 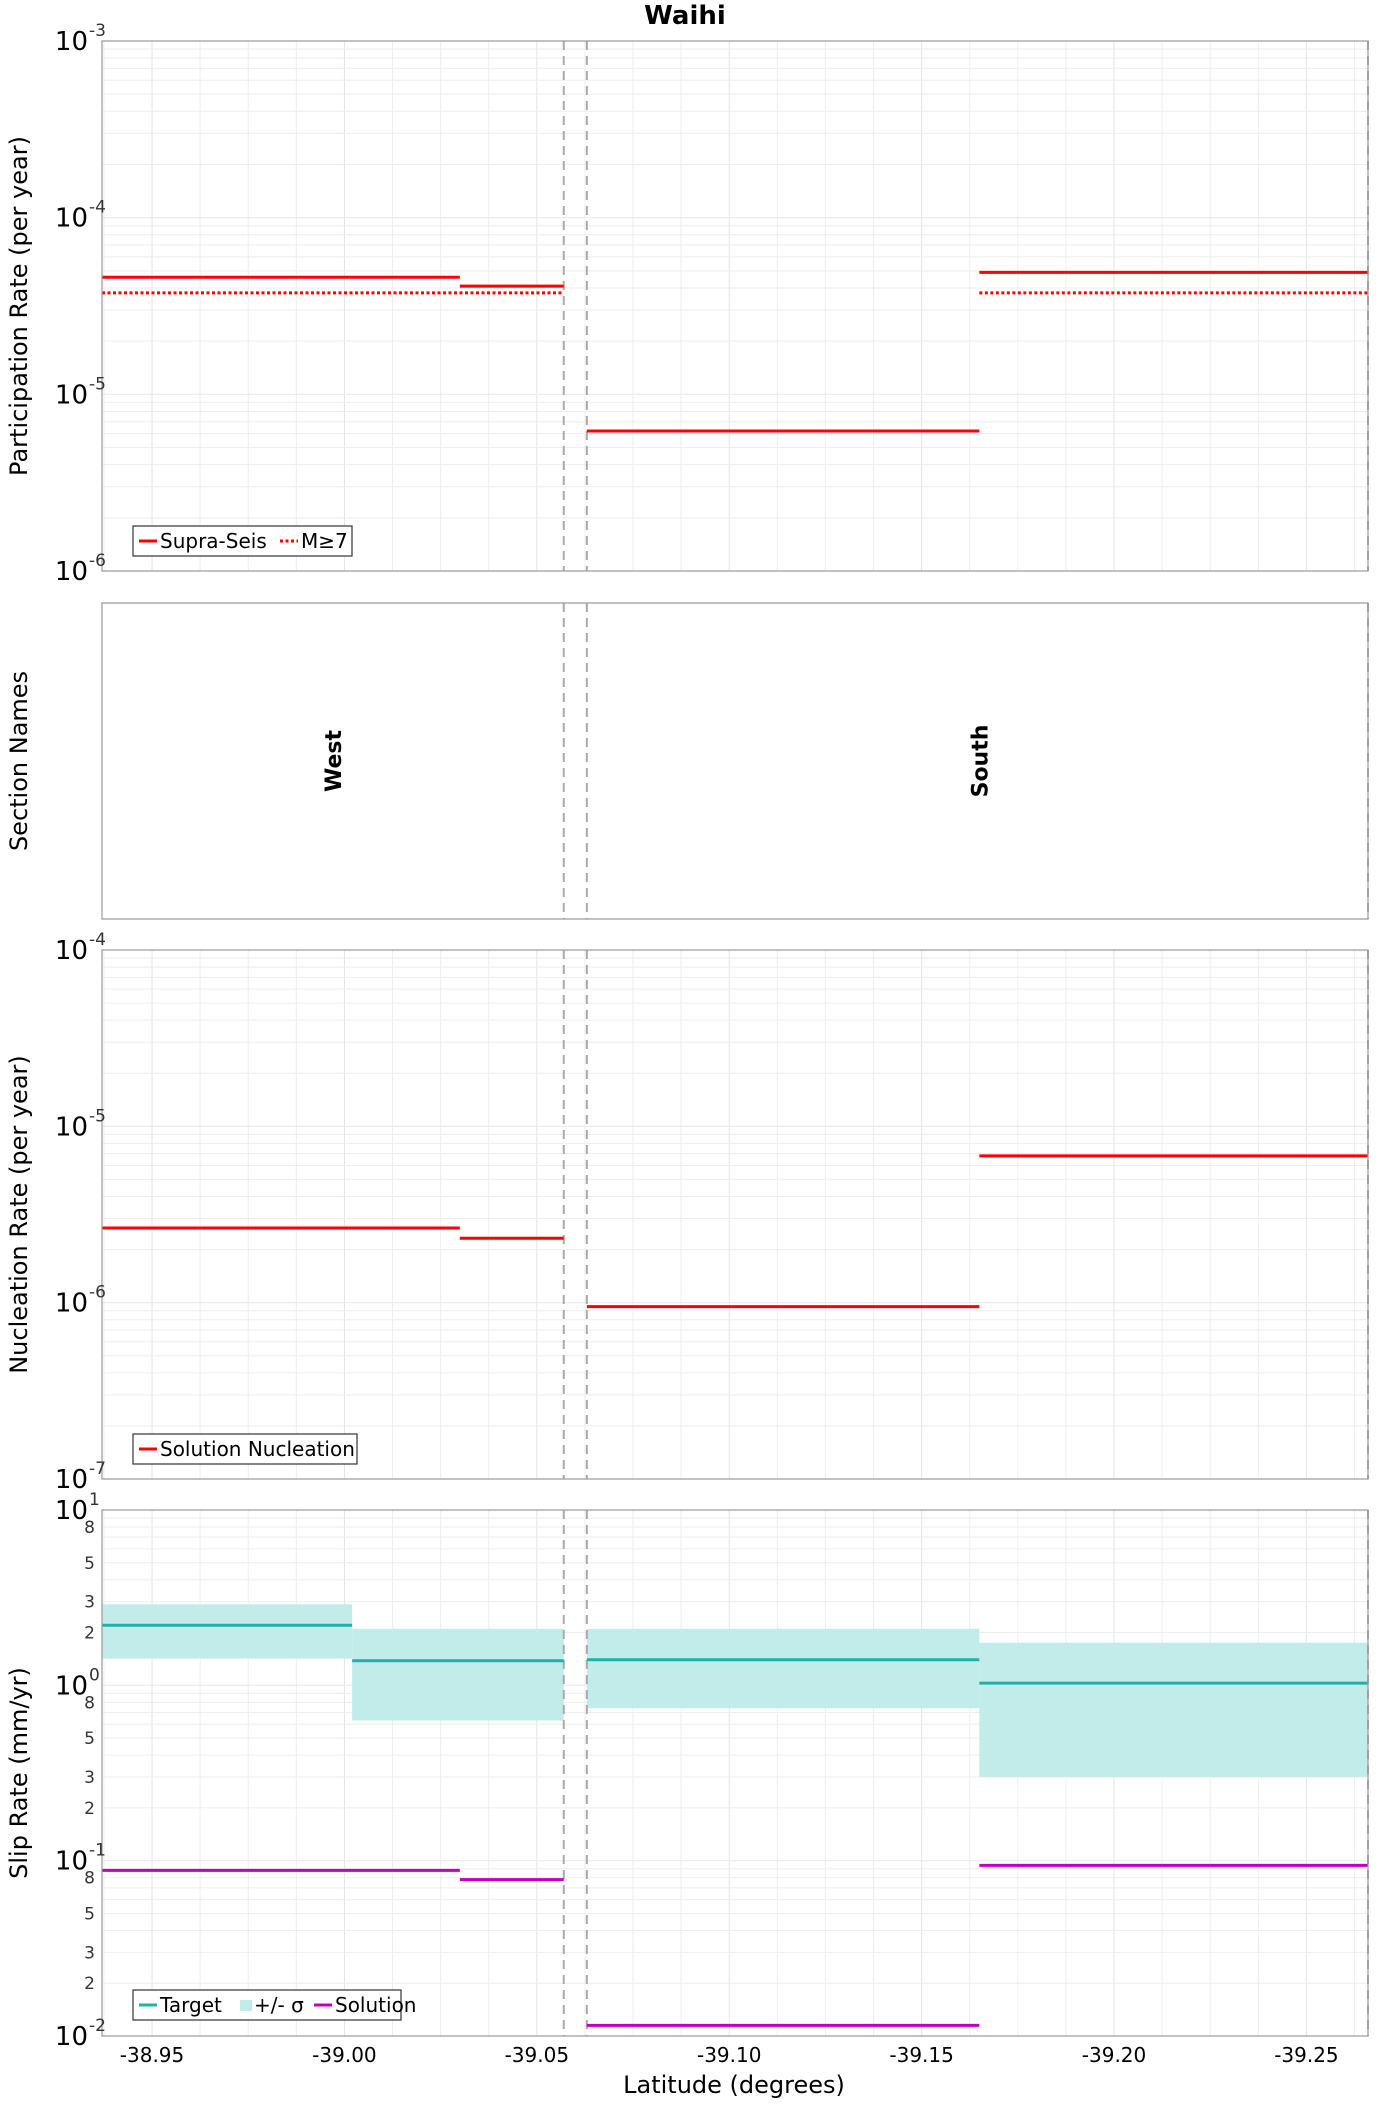 I want to click on slip-legend-box, so click(x=267, y=2005).